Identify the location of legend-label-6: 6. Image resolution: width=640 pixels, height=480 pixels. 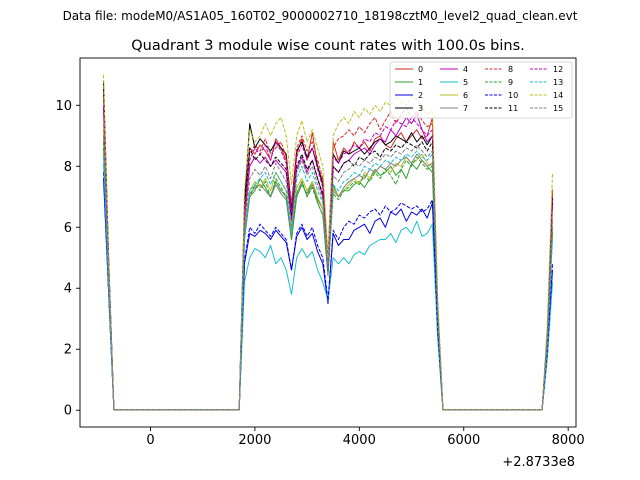
(465, 95).